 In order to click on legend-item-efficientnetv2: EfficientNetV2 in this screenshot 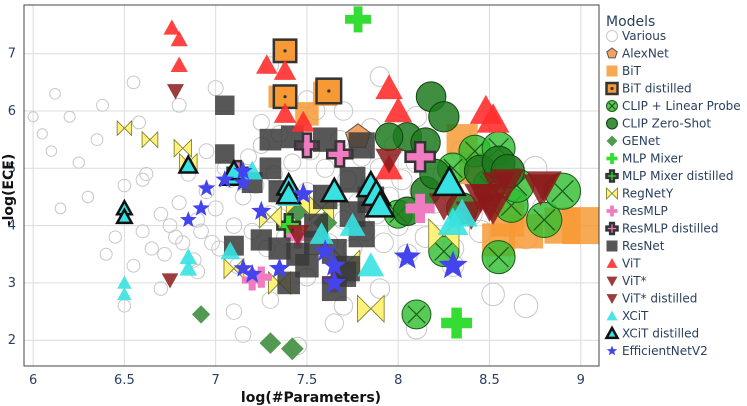, I will do `click(665, 351)`.